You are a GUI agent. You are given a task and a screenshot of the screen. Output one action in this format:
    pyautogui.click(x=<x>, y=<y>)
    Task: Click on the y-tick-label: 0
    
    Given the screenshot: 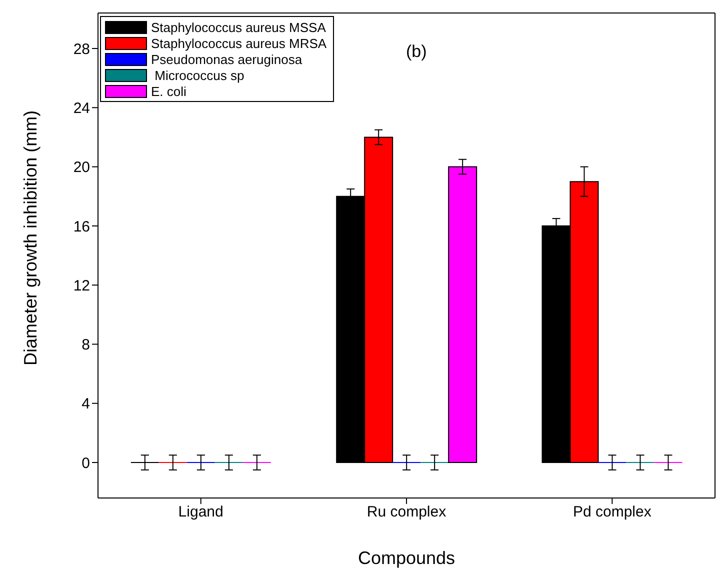 What is the action you would take?
    pyautogui.click(x=86, y=463)
    